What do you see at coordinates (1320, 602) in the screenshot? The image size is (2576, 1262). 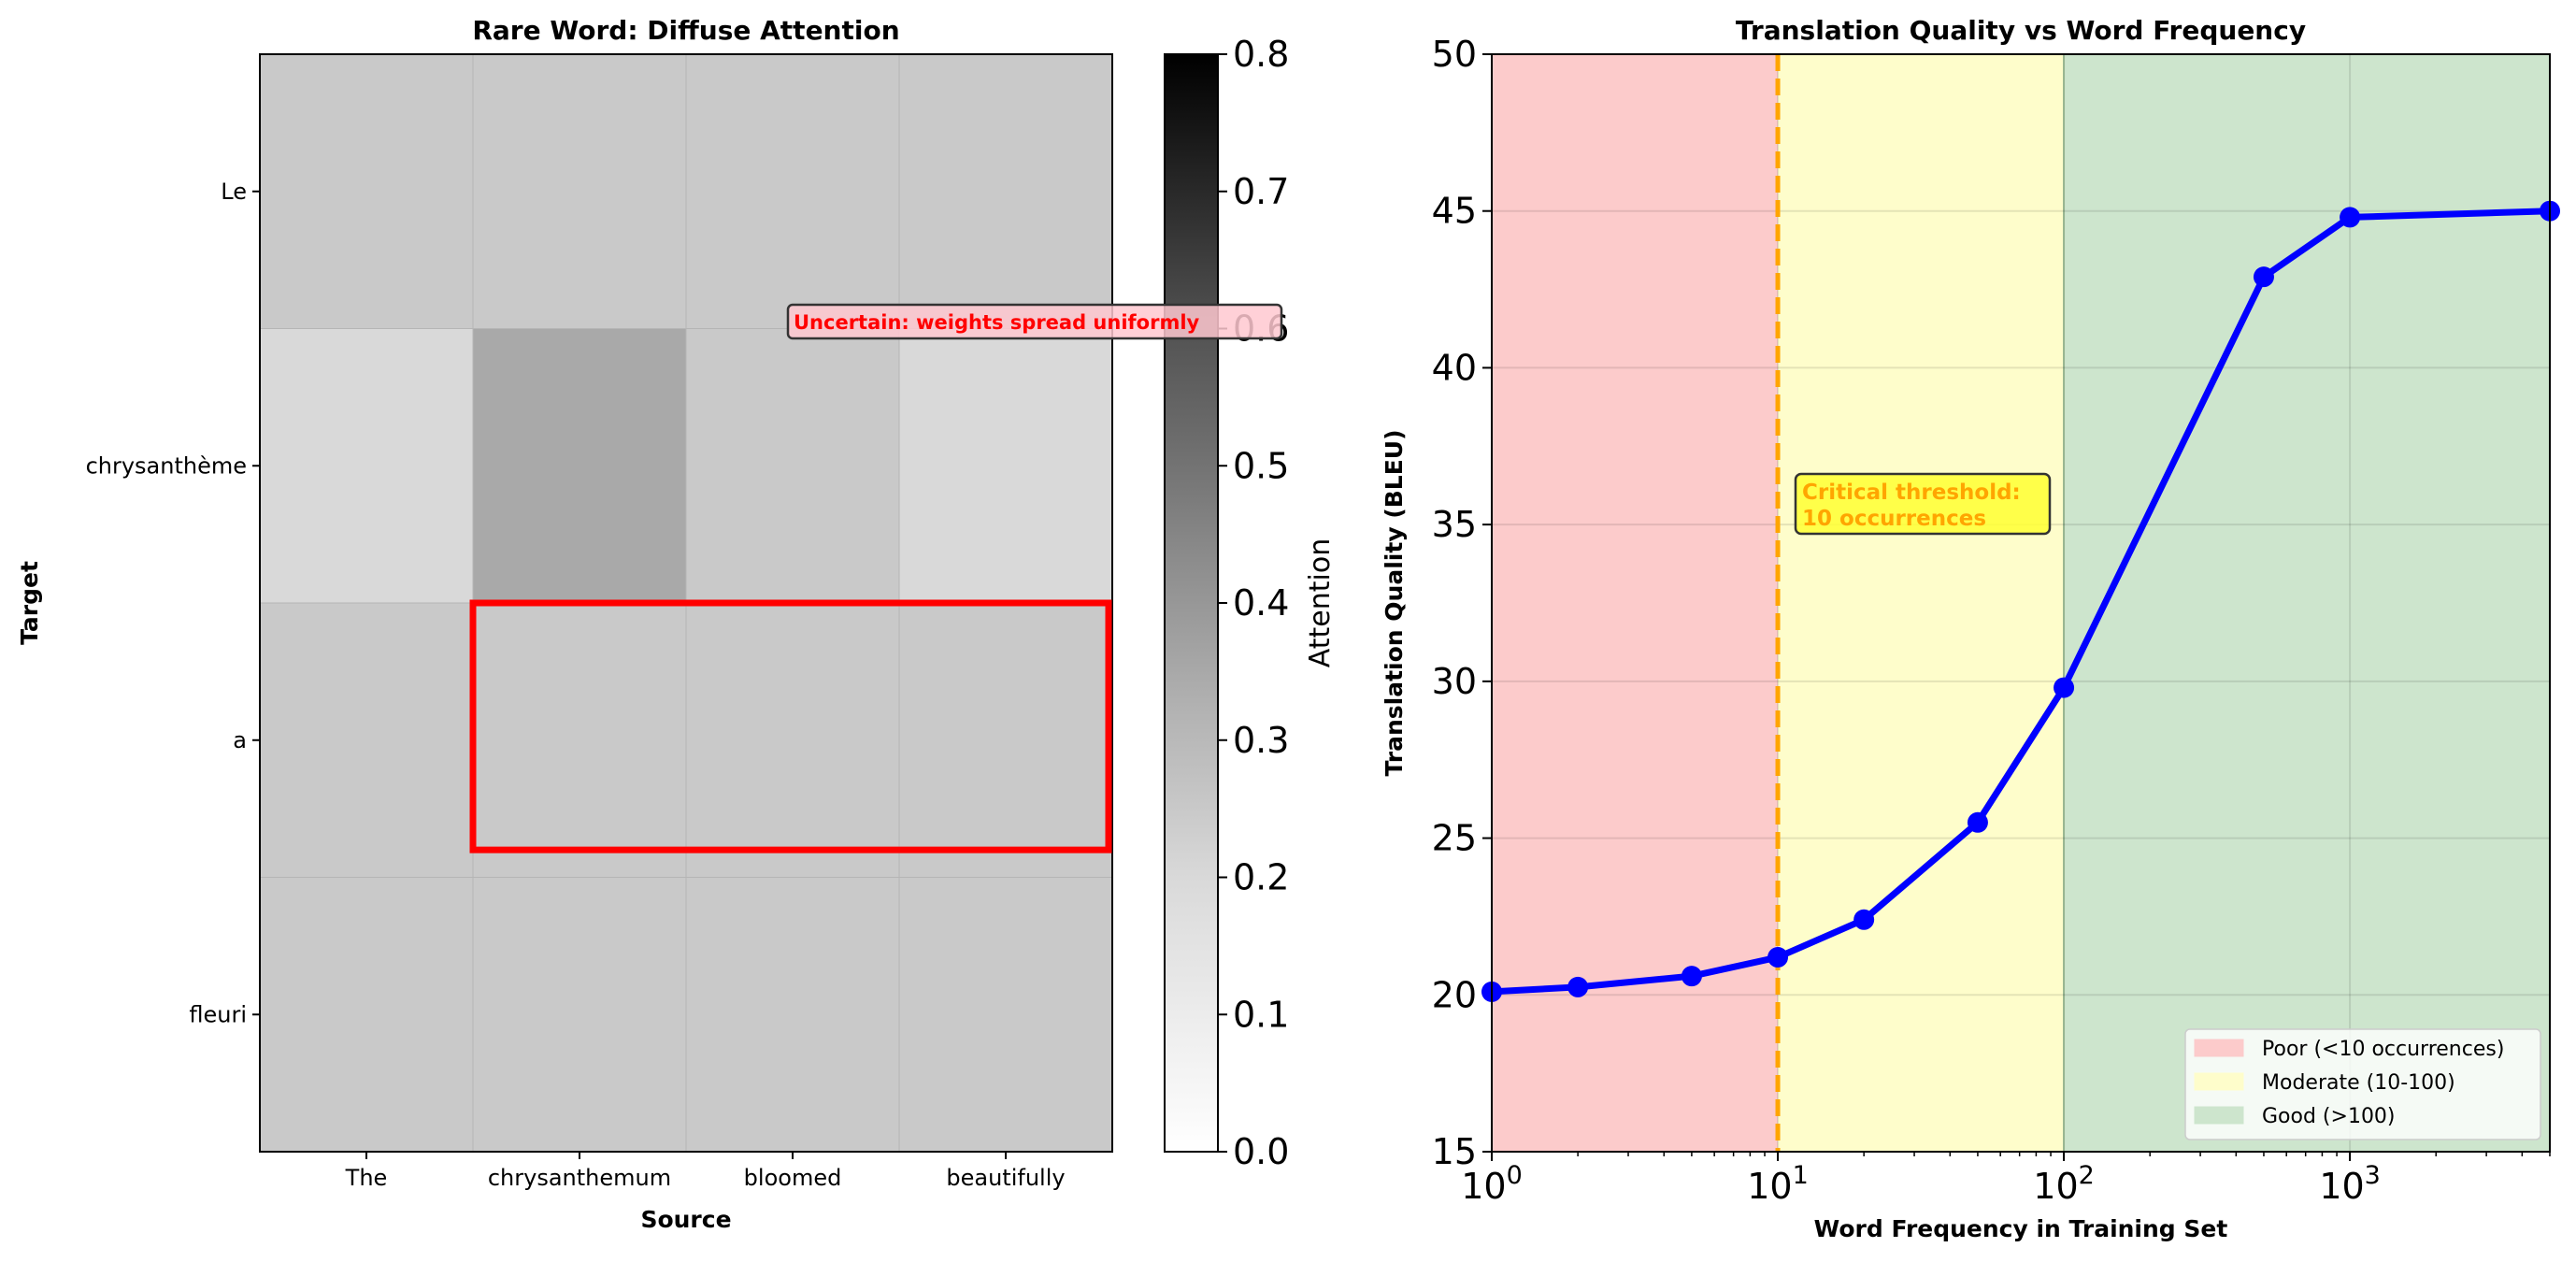 I see `colorbar-label: Attention` at bounding box center [1320, 602].